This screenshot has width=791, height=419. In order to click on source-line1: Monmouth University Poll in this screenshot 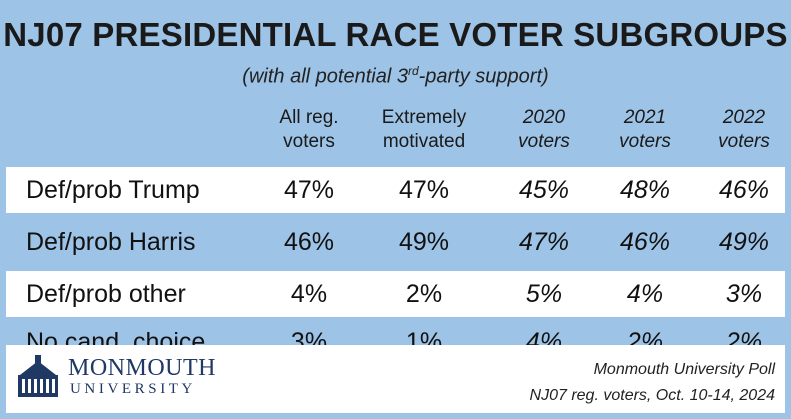, I will do `click(684, 369)`.